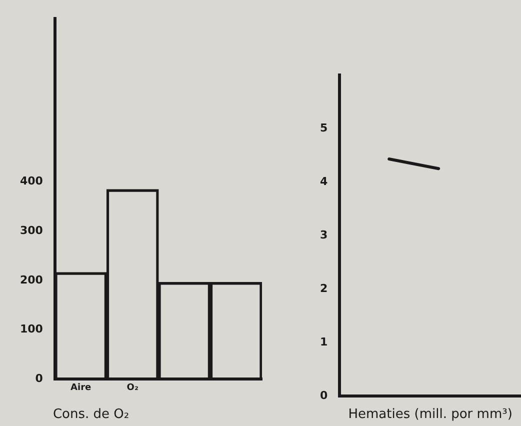  Describe the element at coordinates (81, 387) in the screenshot. I see `x-tick-label: Aire` at that location.